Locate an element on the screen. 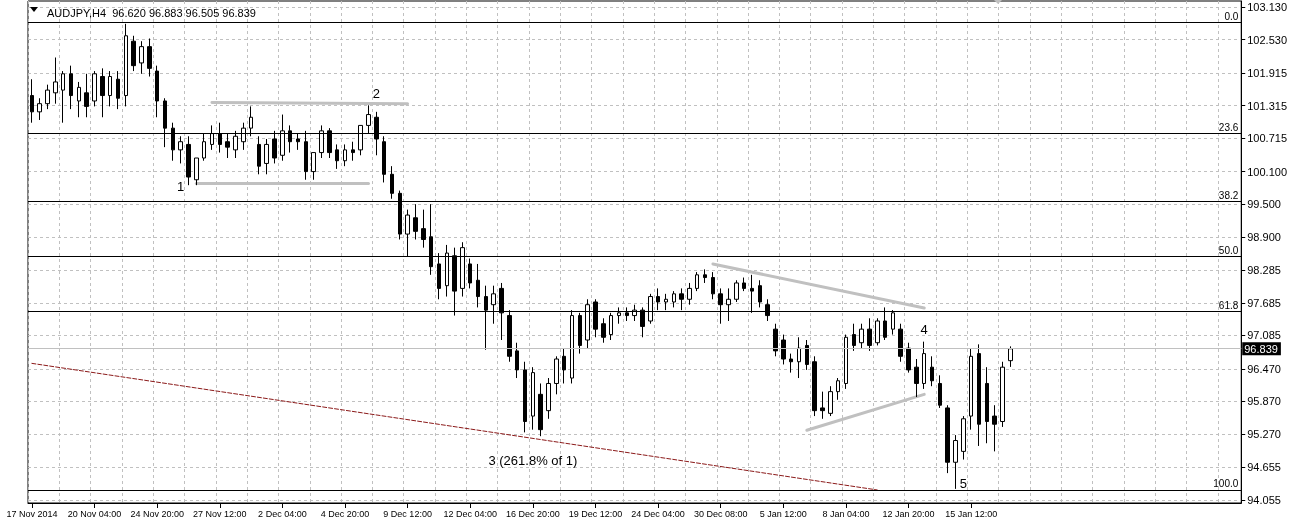  y-tick-label: 100.715 is located at coordinates (1267, 138).